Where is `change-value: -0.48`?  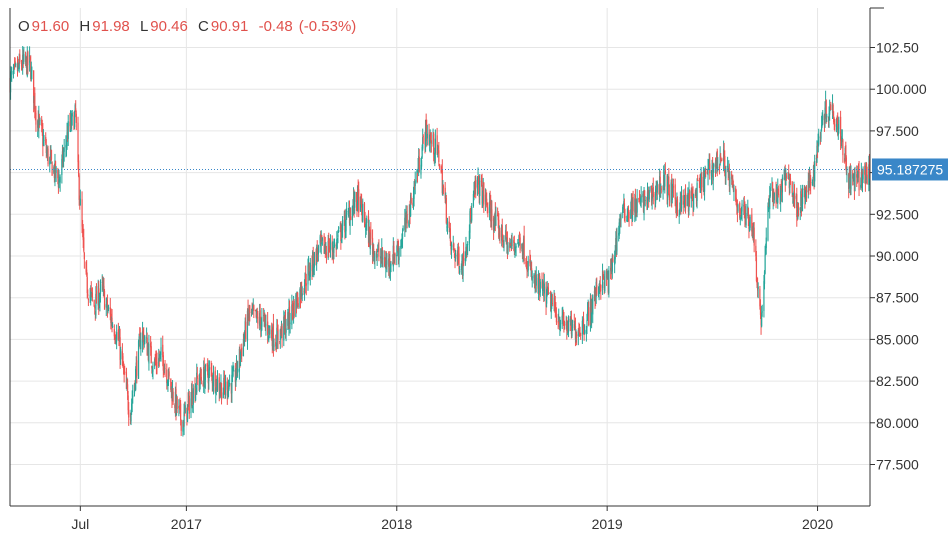 change-value: -0.48 is located at coordinates (275, 26).